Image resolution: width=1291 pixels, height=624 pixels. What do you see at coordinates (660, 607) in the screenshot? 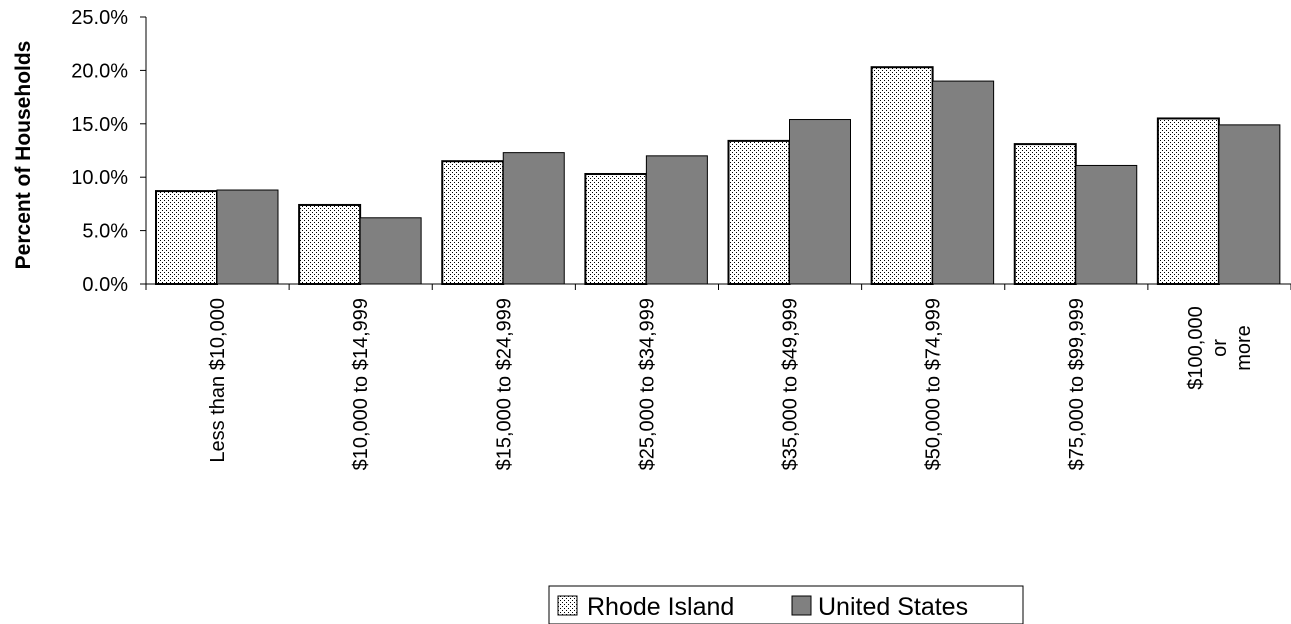
I see `legend-label-rhode-island: Rhode Island` at bounding box center [660, 607].